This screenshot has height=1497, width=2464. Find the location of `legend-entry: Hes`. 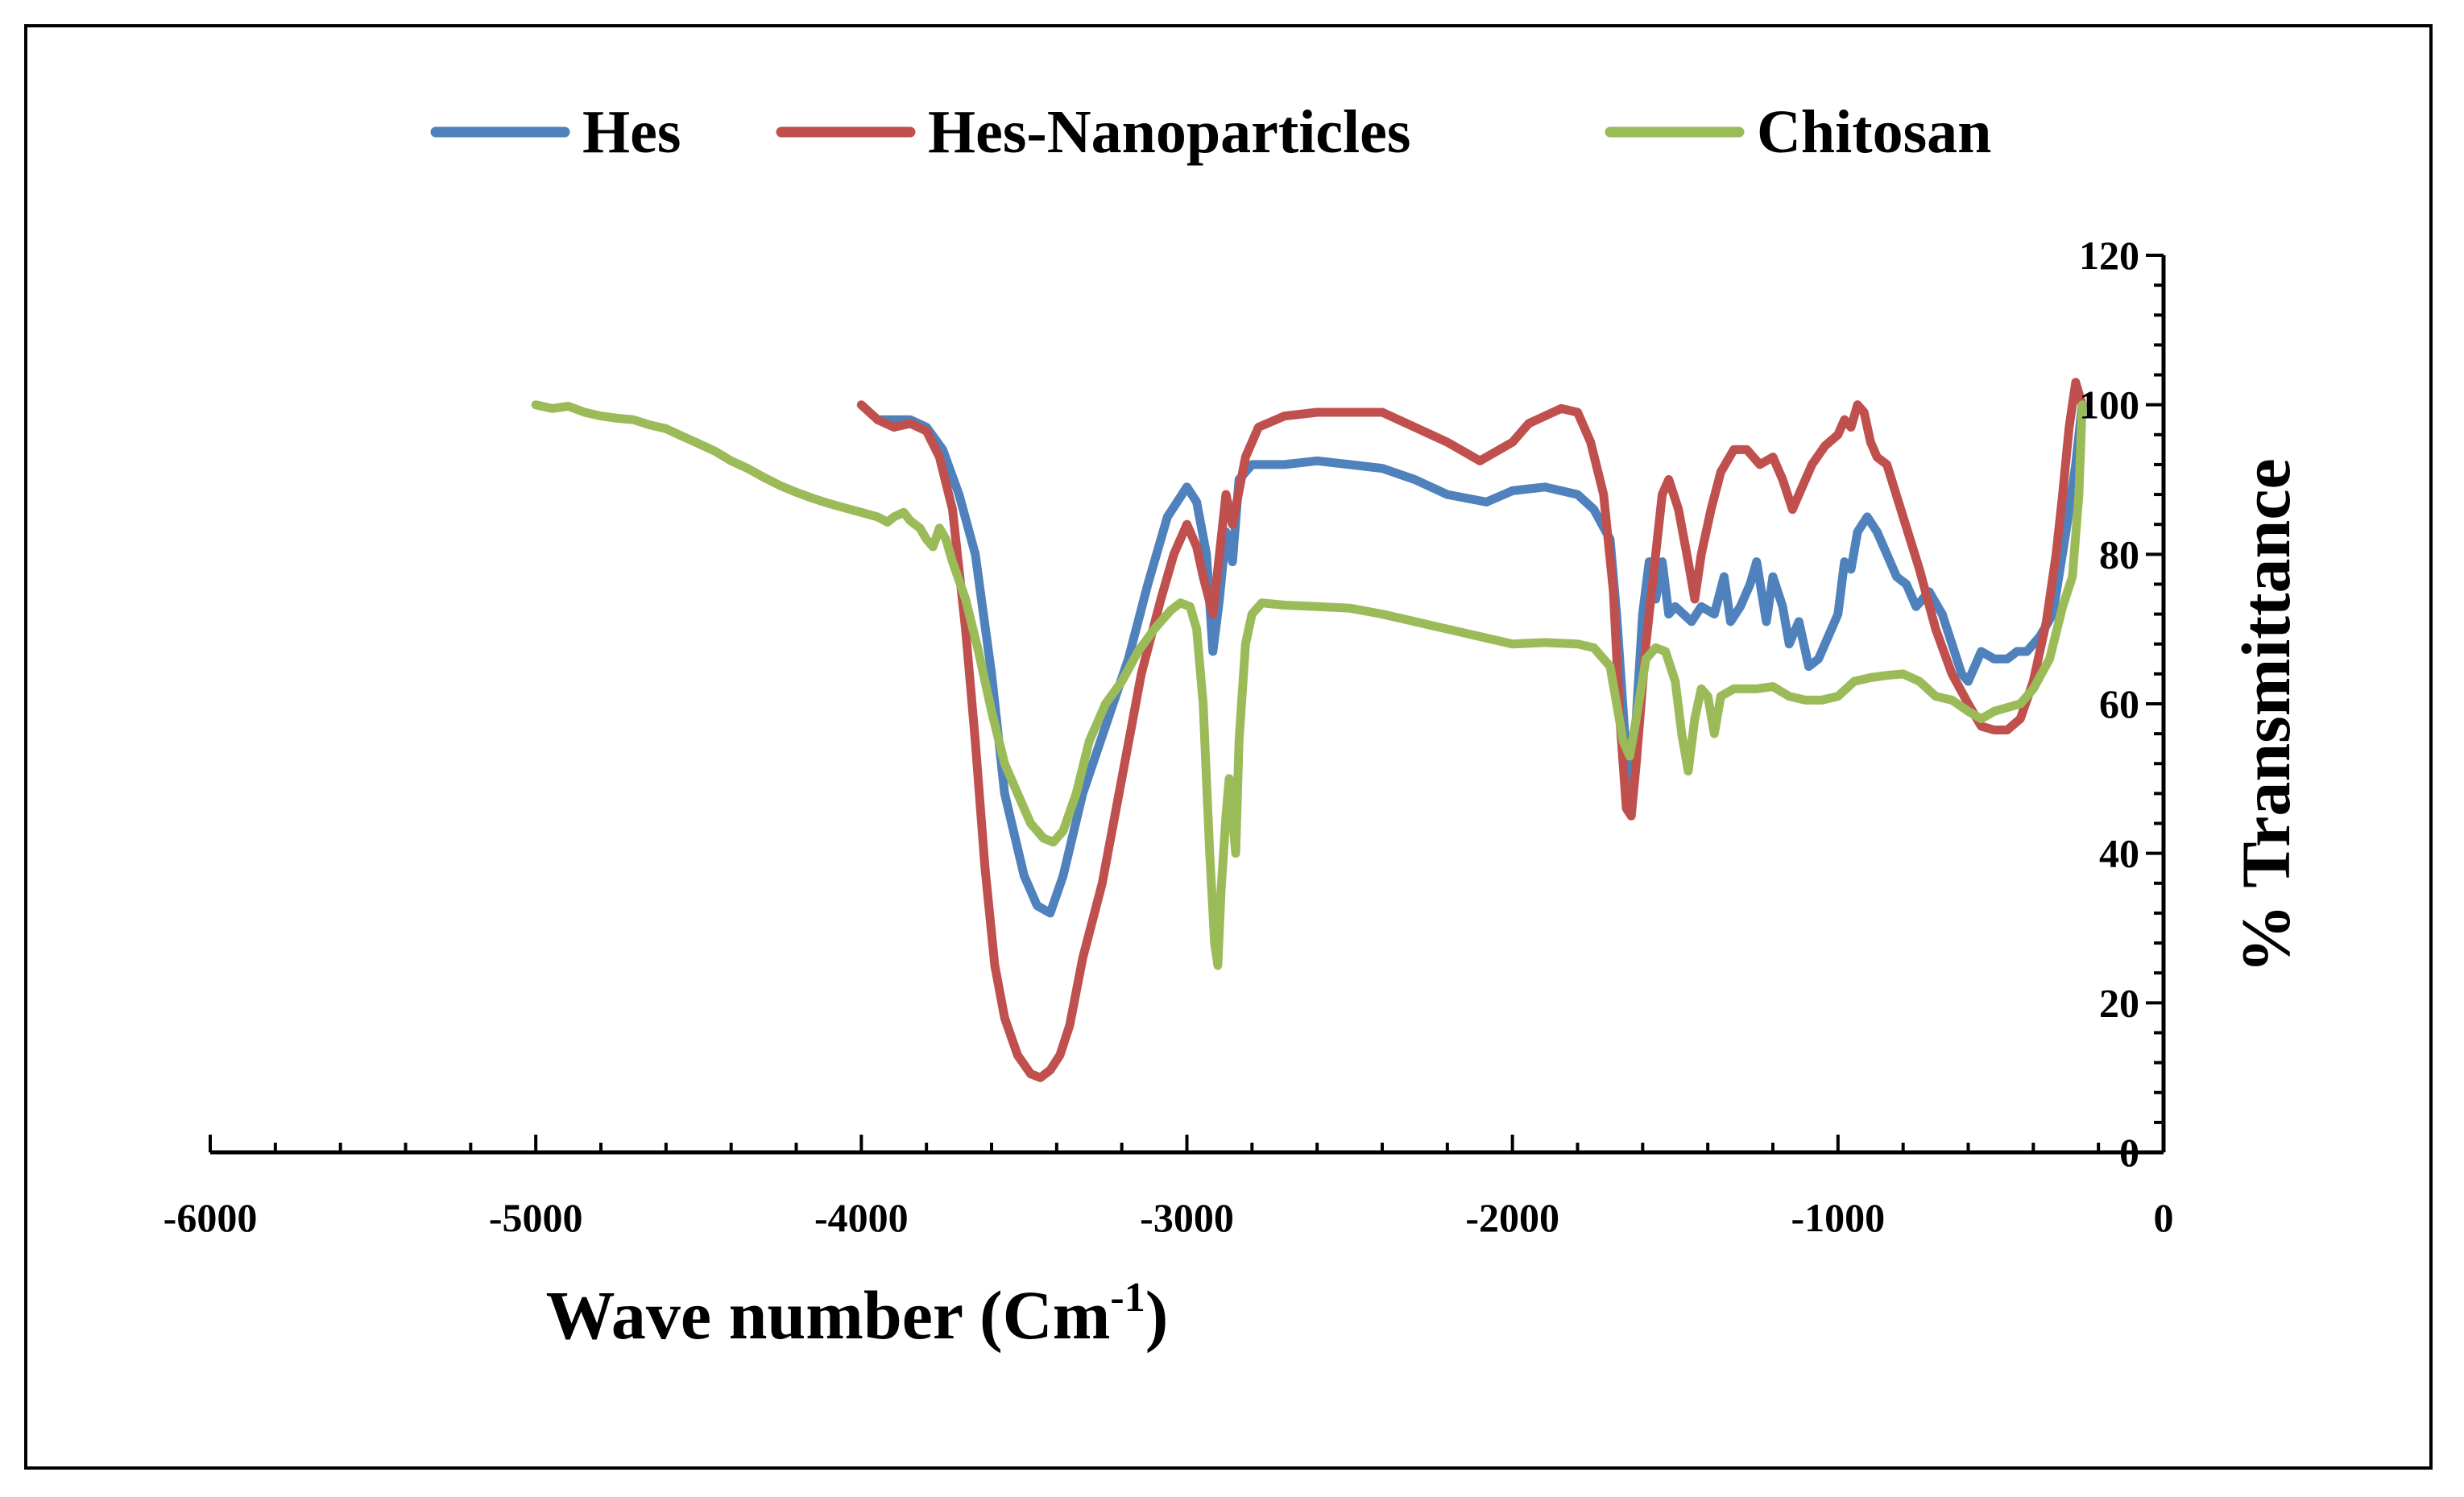

legend-entry: Hes is located at coordinates (555, 132).